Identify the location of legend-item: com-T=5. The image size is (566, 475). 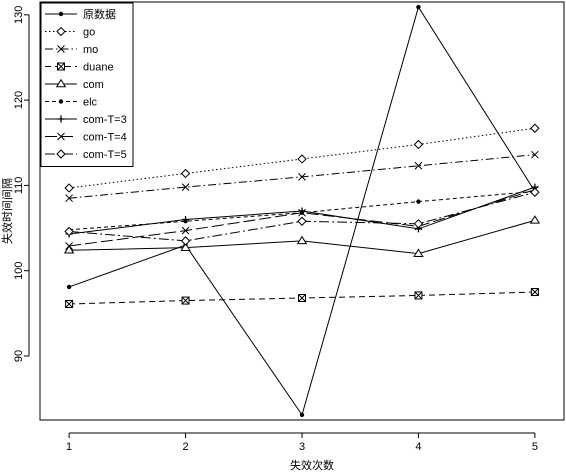
(86, 155).